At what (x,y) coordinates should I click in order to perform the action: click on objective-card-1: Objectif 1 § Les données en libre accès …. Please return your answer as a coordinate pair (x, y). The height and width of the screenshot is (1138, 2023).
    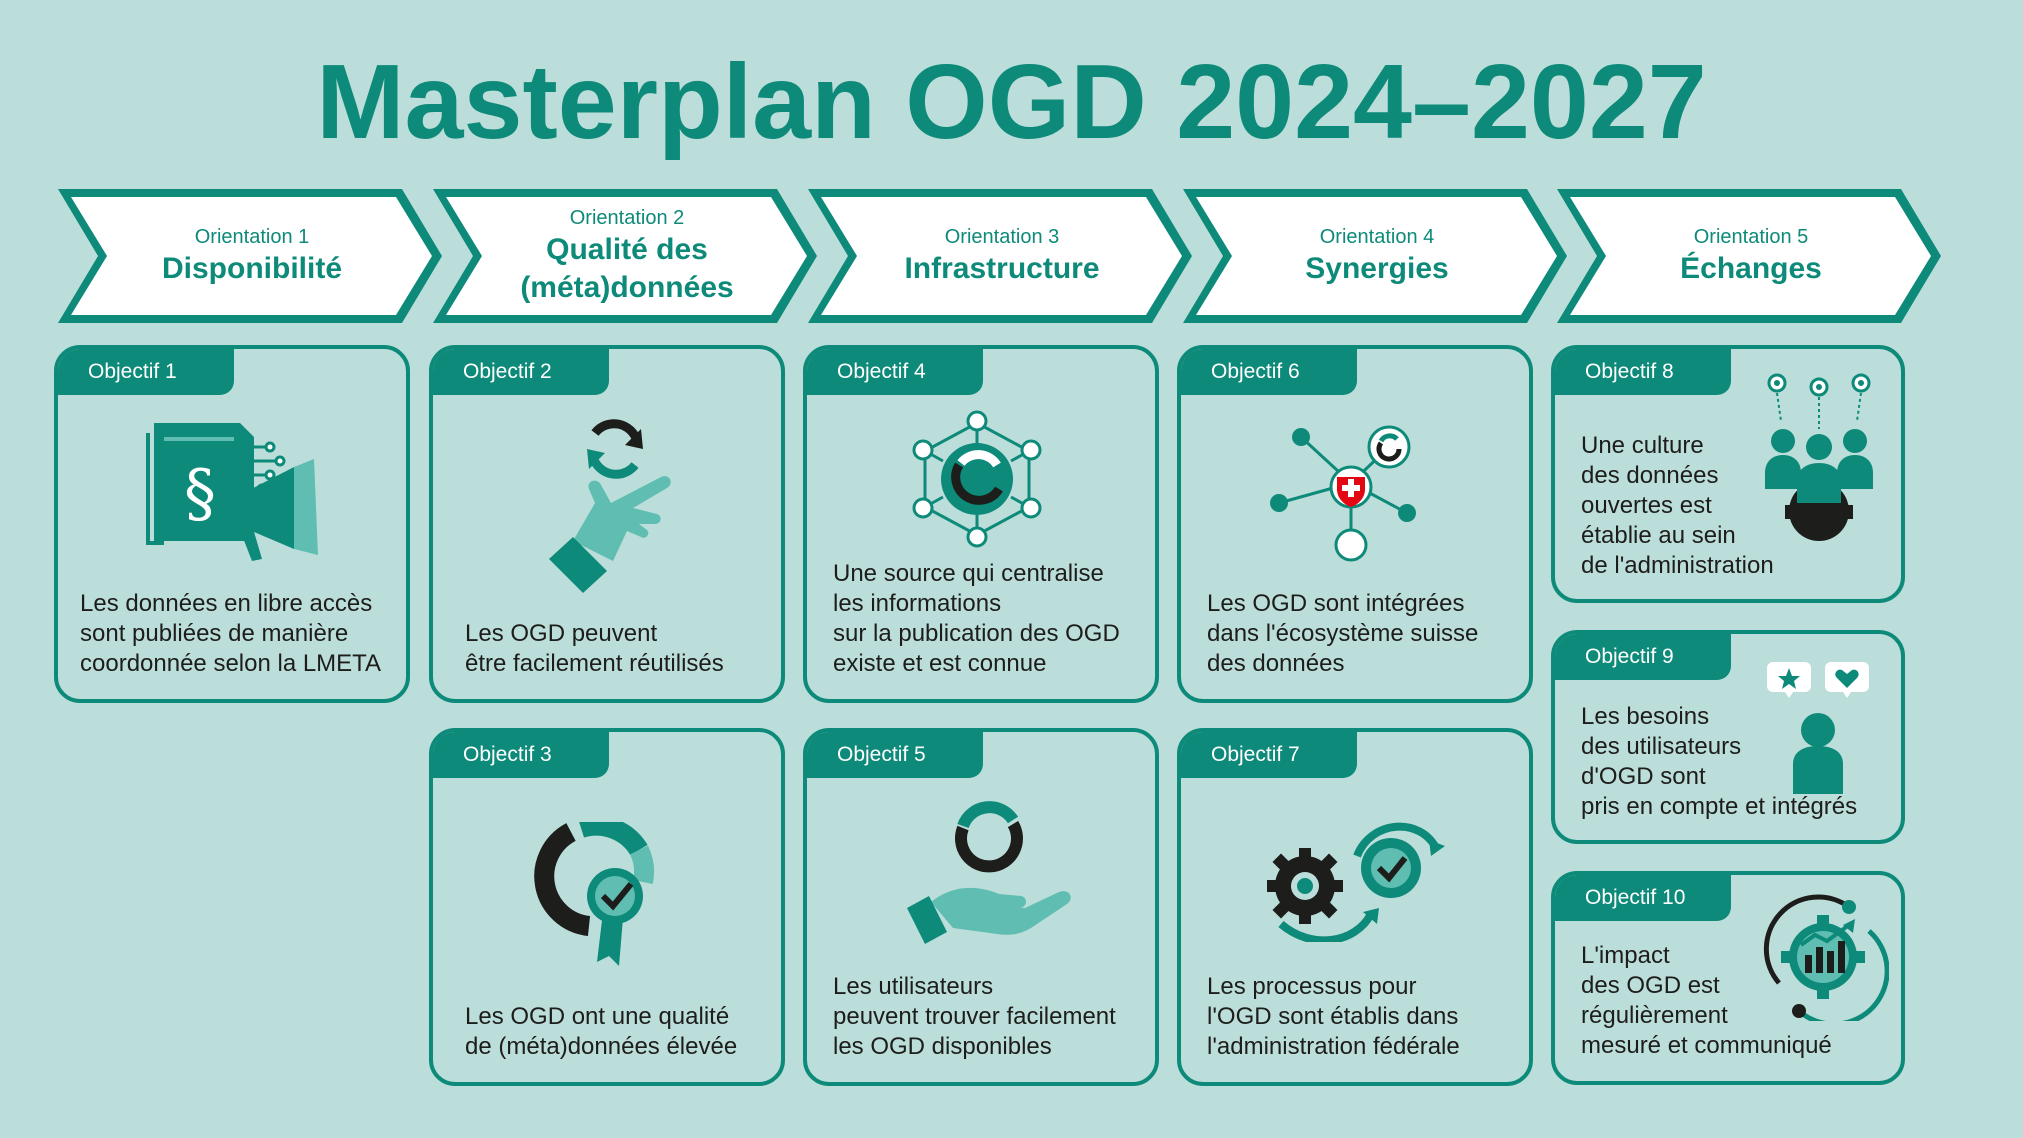
    Looking at the image, I should click on (232, 524).